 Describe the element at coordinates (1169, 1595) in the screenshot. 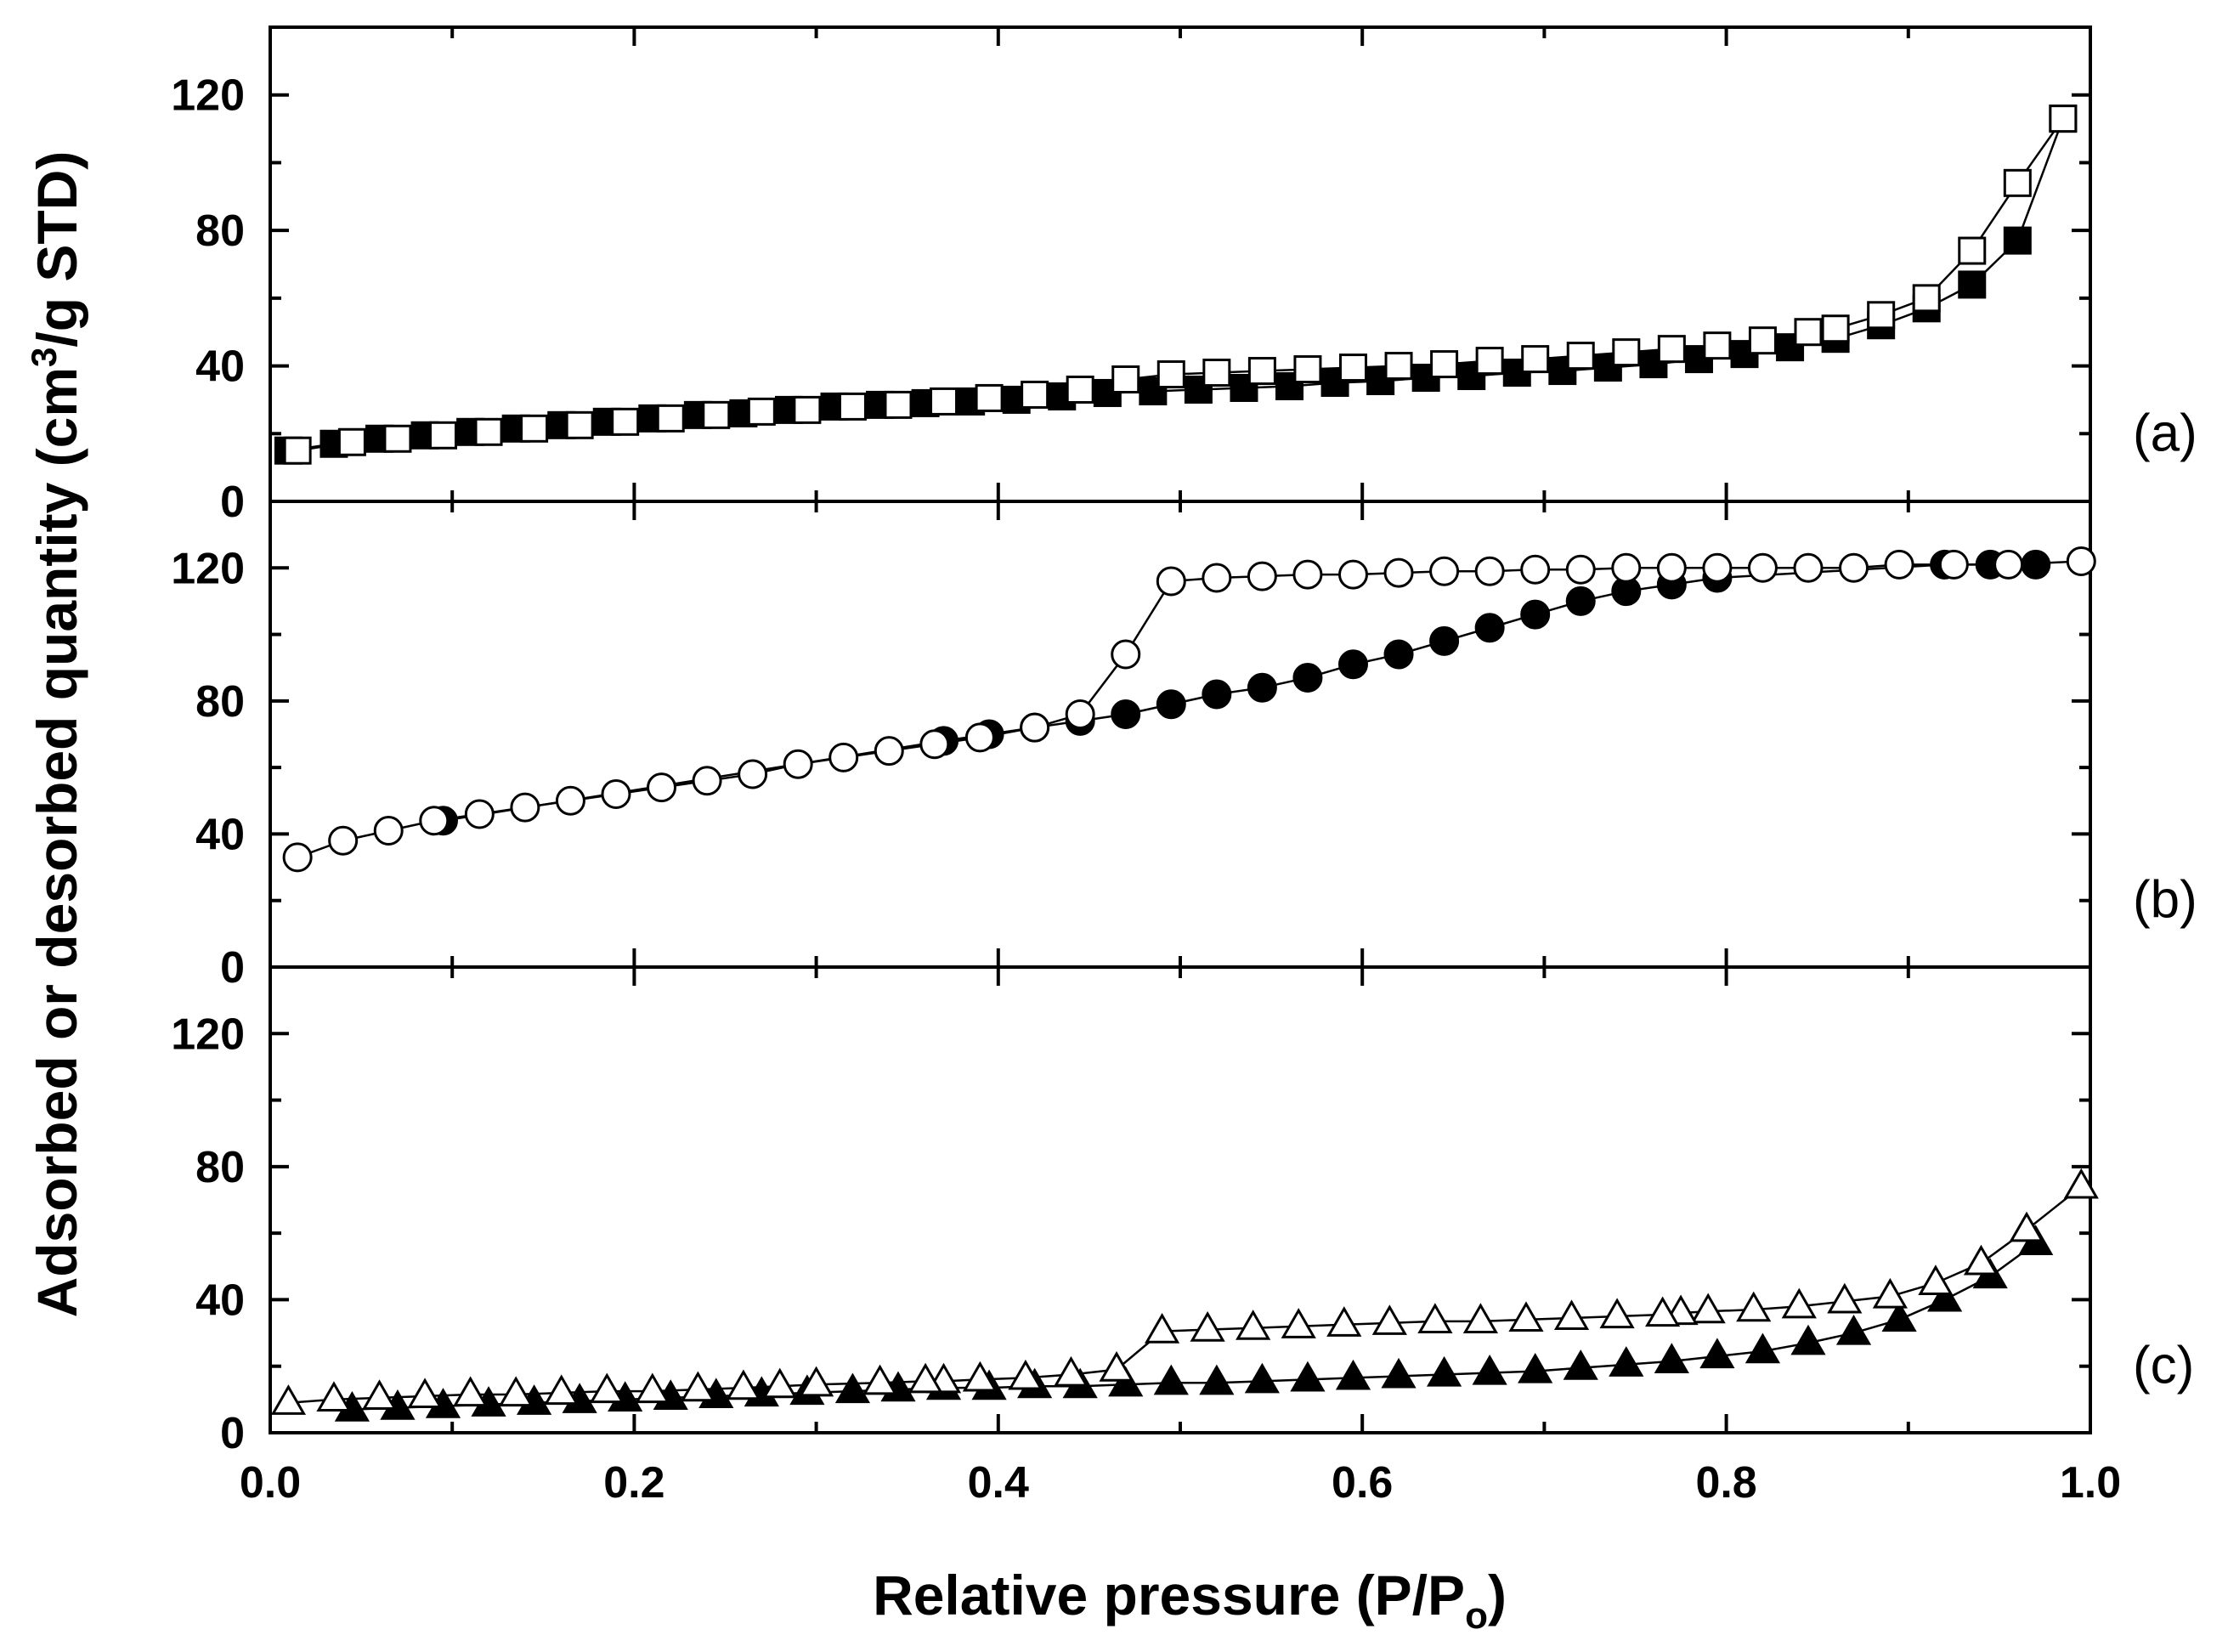

I see `x-axis-title-main: Relative pressure (P/P` at that location.